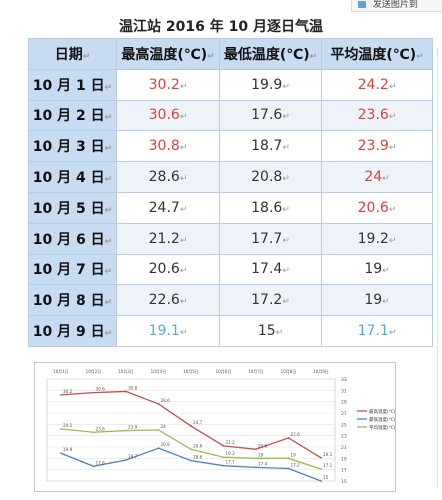 This screenshot has height=500, width=442. I want to click on y-tick-label: 25, so click(344, 425).